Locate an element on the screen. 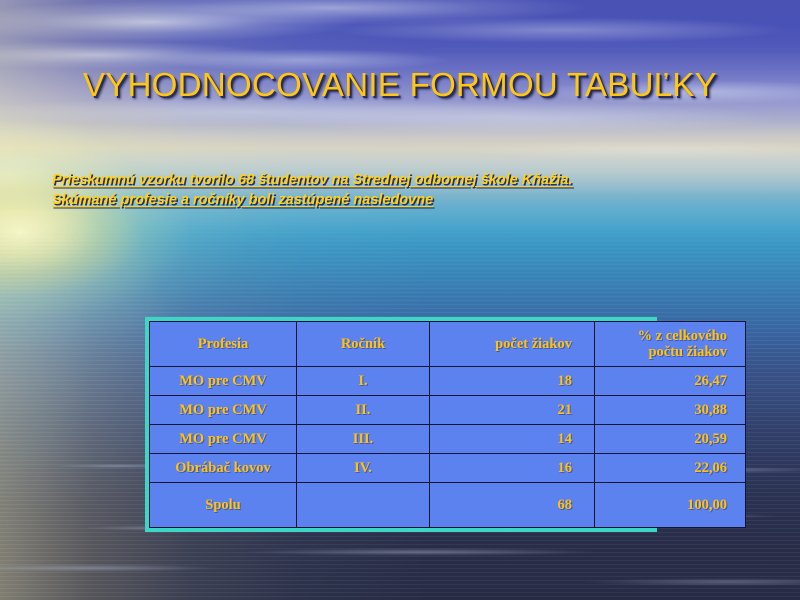  cell-percent: 20,59 is located at coordinates (670, 439).